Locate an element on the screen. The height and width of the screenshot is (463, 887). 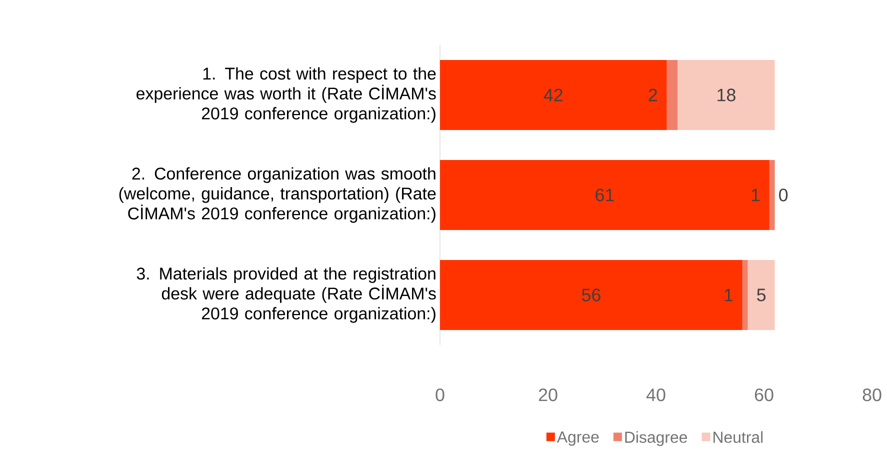
data-label: 0 is located at coordinates (783, 195).